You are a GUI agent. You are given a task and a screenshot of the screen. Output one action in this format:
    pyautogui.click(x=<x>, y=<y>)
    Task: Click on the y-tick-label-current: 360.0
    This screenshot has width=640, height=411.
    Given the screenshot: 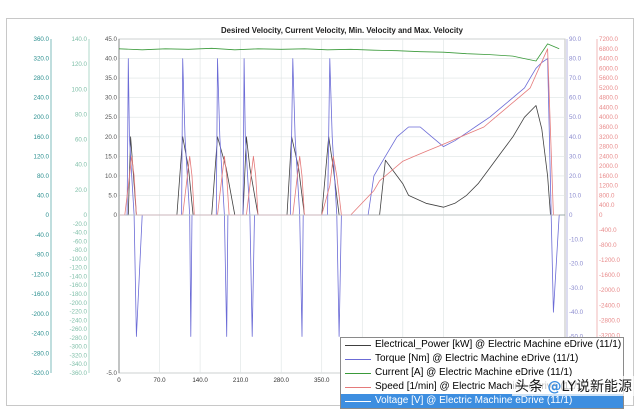 What is the action you would take?
    pyautogui.click(x=42, y=39)
    